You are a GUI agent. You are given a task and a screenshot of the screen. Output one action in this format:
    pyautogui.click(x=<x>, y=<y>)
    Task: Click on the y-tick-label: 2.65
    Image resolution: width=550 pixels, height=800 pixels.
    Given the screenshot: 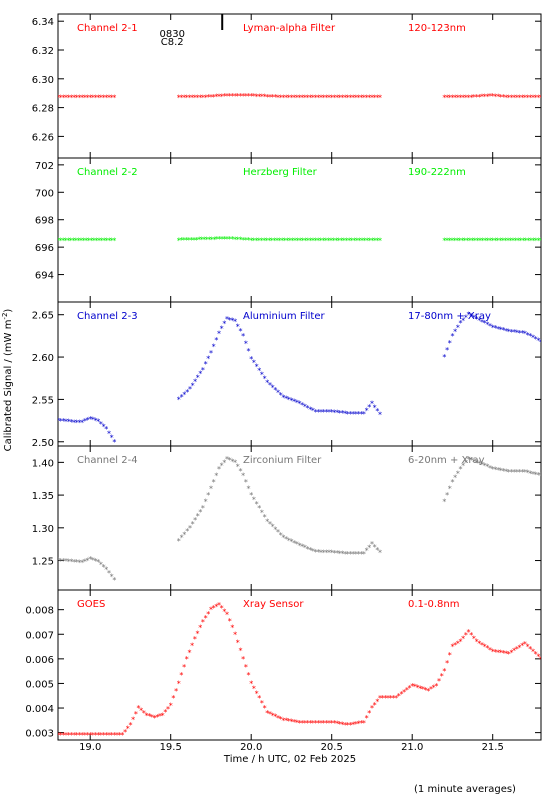 What is the action you would take?
    pyautogui.click(x=43, y=316)
    